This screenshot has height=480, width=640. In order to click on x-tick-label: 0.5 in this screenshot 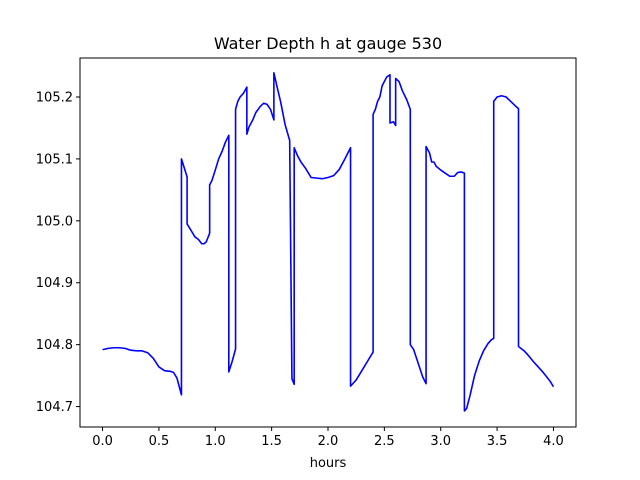, I will do `click(159, 441)`.